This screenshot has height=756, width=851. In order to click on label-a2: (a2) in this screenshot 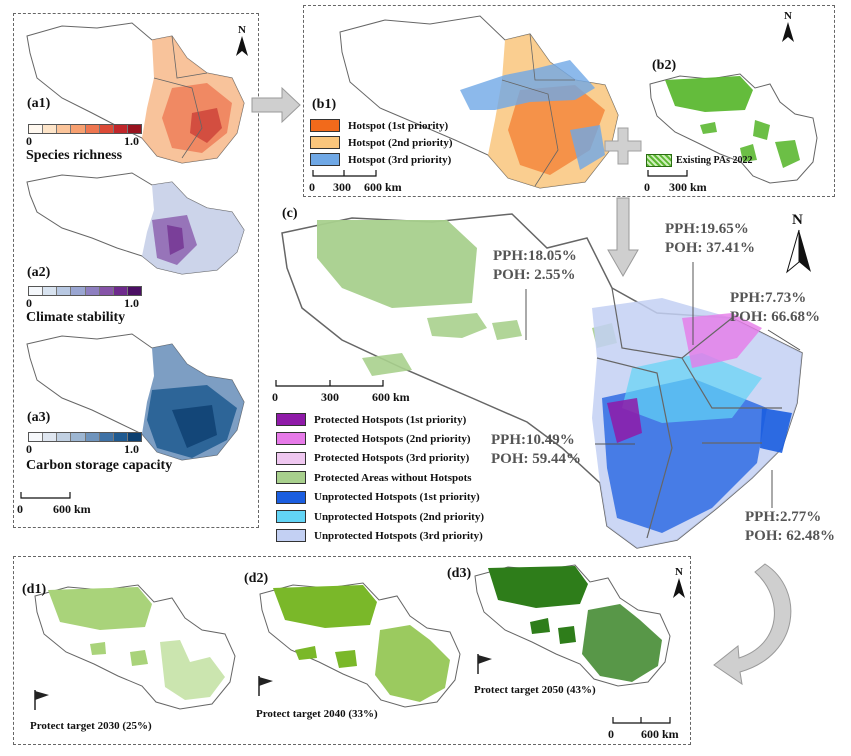, I will do `click(39, 272)`.